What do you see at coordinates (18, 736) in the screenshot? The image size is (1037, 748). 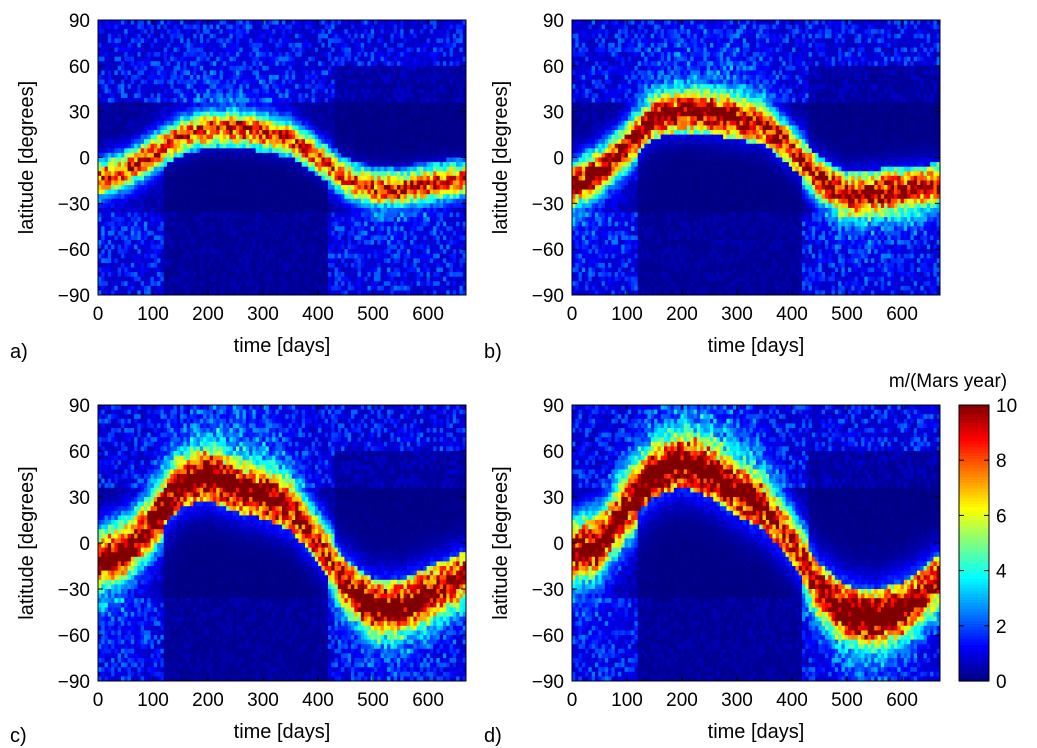 I see `panel-label: c)` at bounding box center [18, 736].